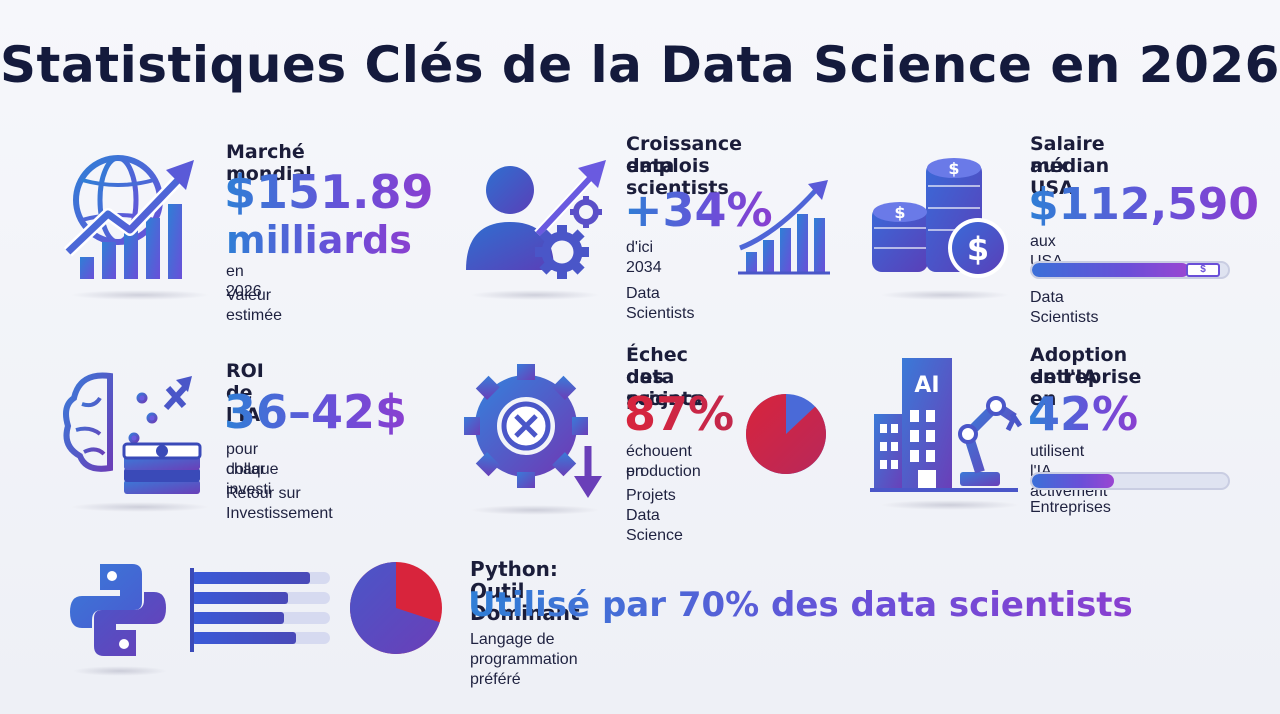 This screenshot has width=1280, height=714. Describe the element at coordinates (666, 388) in the screenshot. I see `failure-label-line2: data science` at that location.